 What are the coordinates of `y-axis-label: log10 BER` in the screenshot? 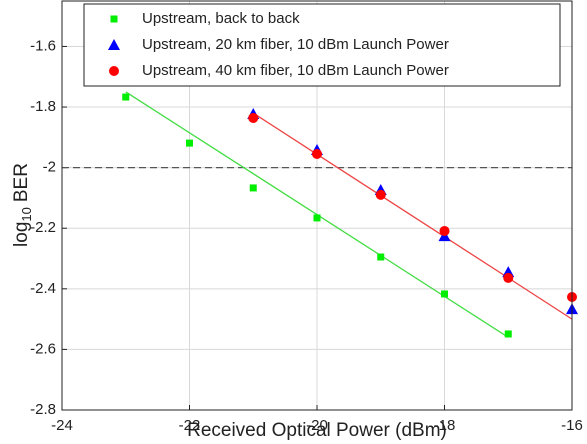 It's located at (22, 205).